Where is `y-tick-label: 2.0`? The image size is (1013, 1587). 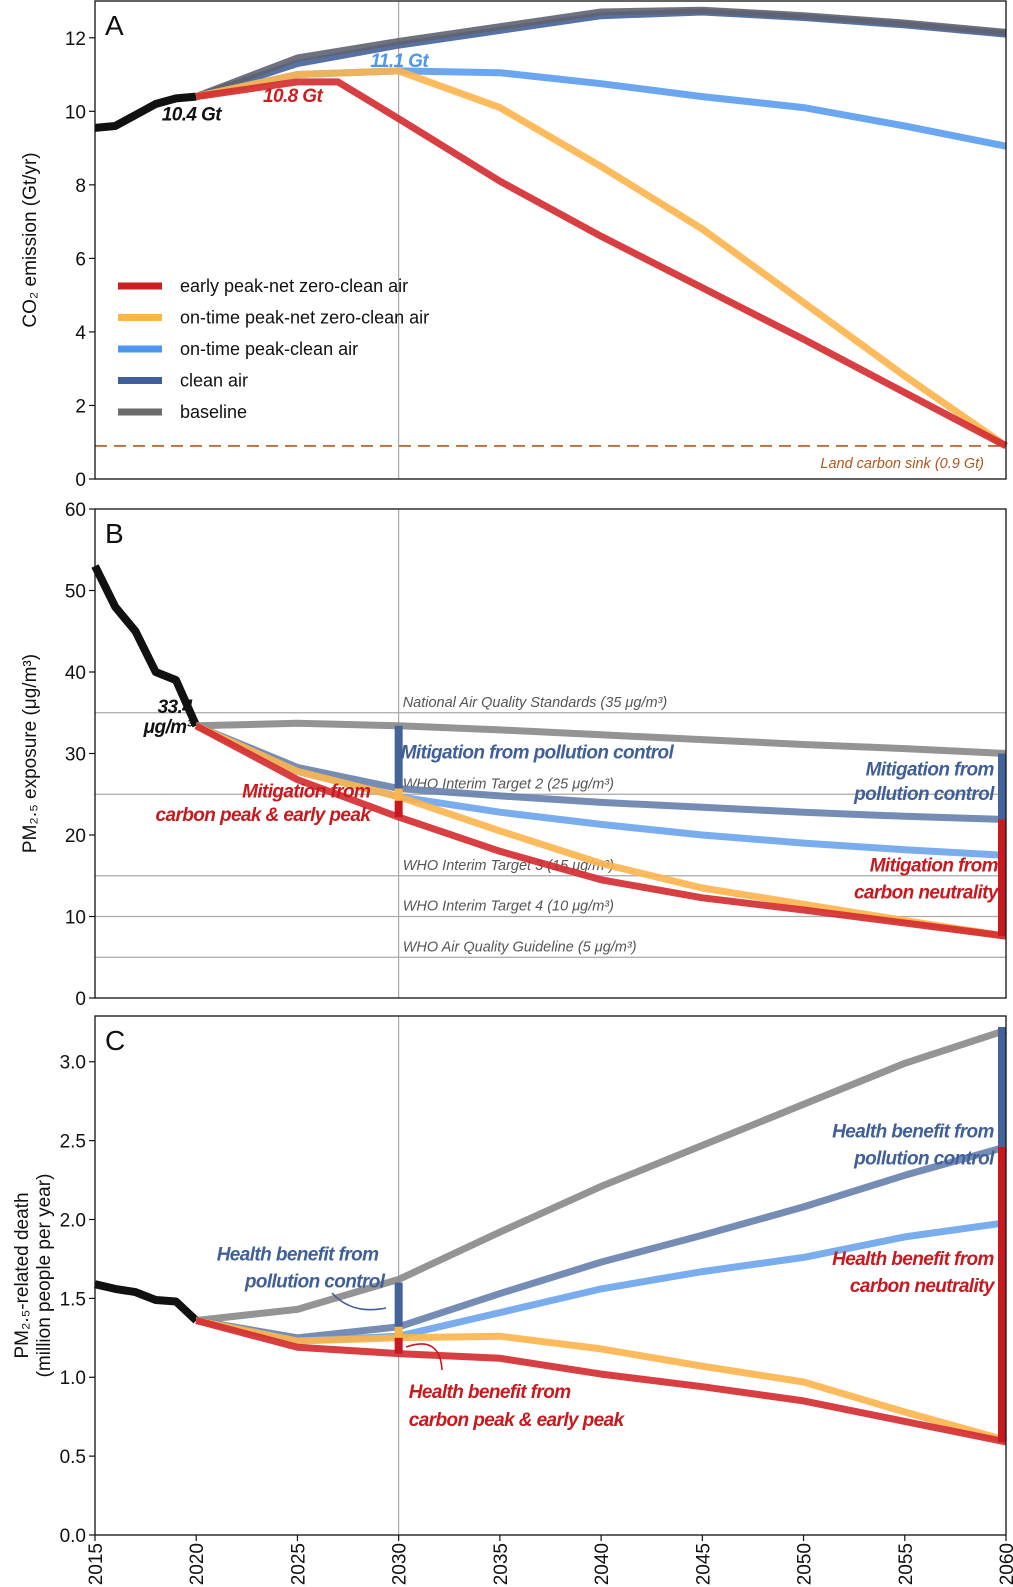 y-tick-label: 2.0 is located at coordinates (73, 1220).